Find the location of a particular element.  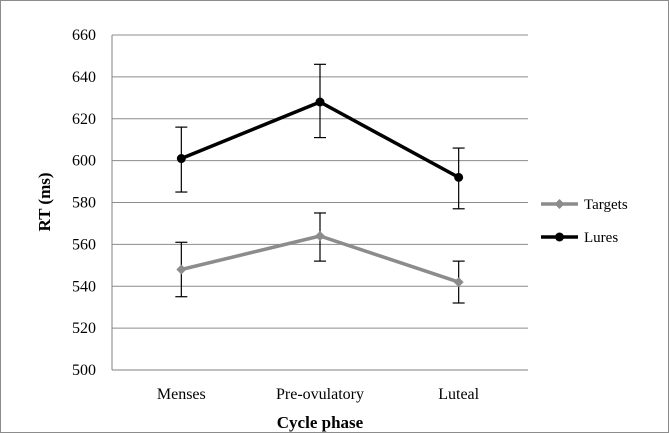

y-tick-label: 500 is located at coordinates (84, 370).